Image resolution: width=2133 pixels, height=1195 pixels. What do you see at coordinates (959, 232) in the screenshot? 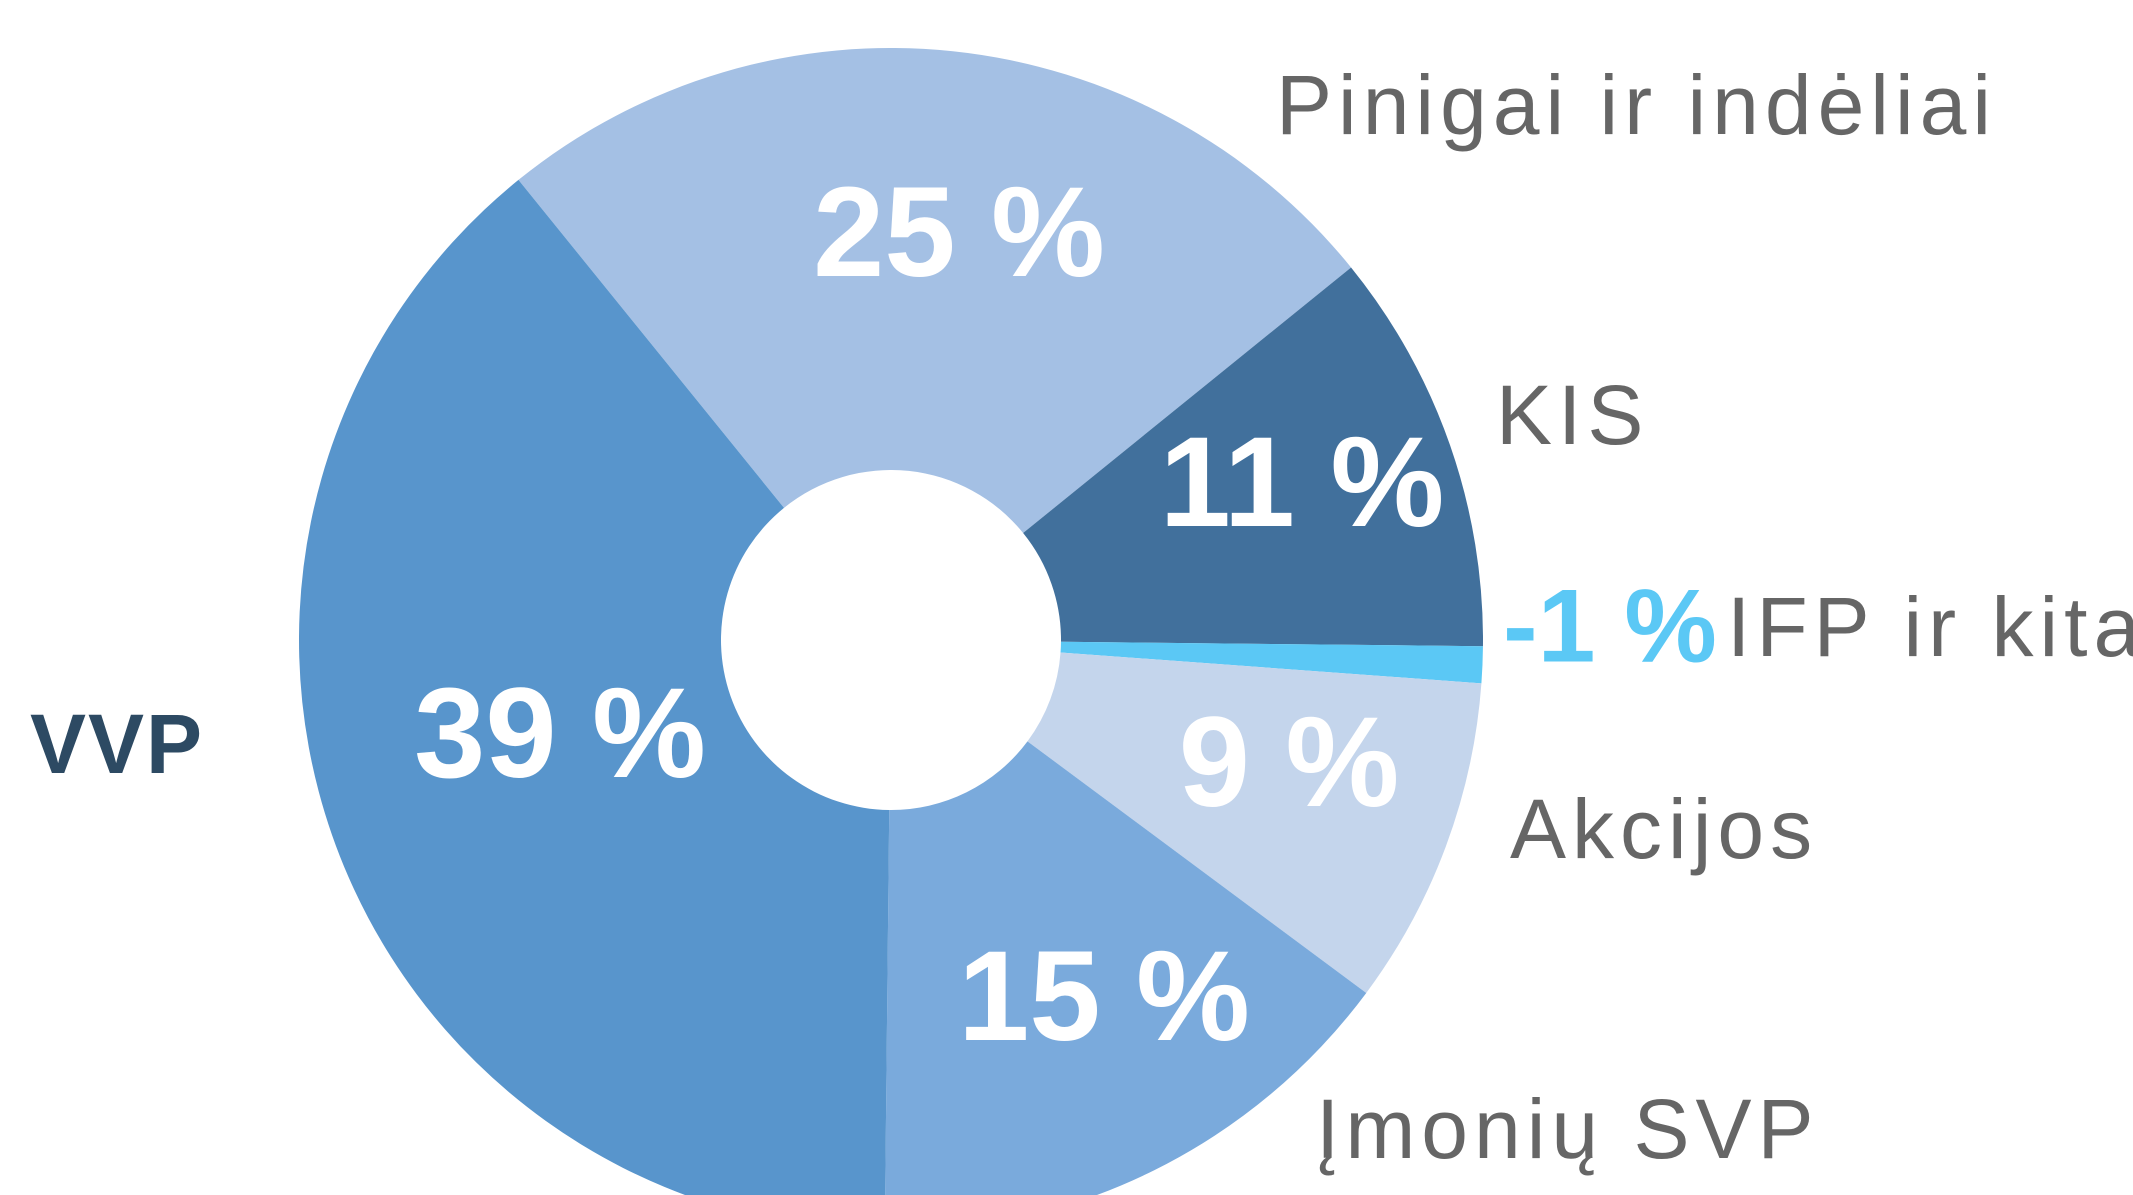
I see `value-label: 25 %` at bounding box center [959, 232].